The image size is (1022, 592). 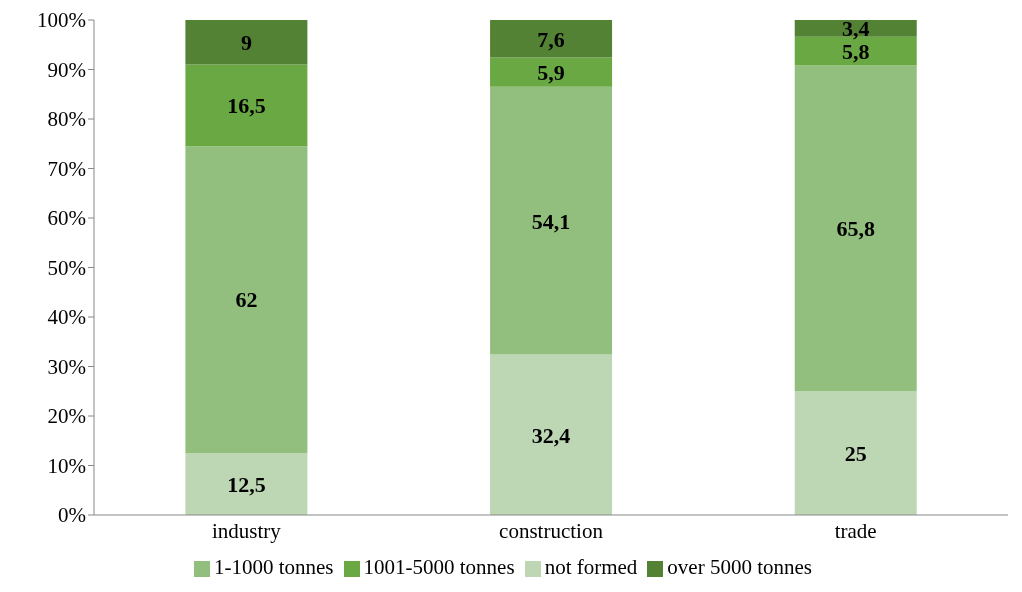 What do you see at coordinates (273, 567) in the screenshot?
I see `legend-label: 1-1000 tonnes` at bounding box center [273, 567].